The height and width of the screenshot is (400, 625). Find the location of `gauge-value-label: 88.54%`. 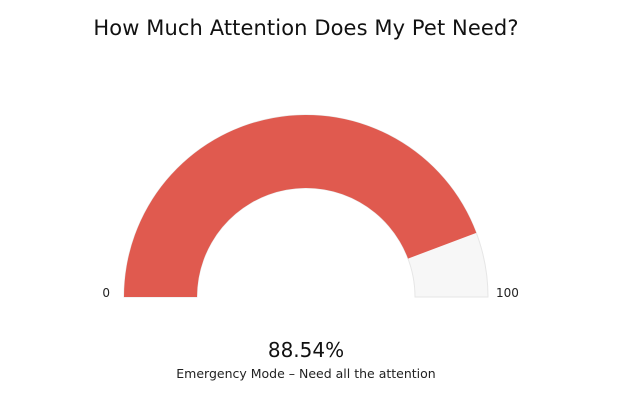

gauge-value-label: 88.54% is located at coordinates (306, 350).